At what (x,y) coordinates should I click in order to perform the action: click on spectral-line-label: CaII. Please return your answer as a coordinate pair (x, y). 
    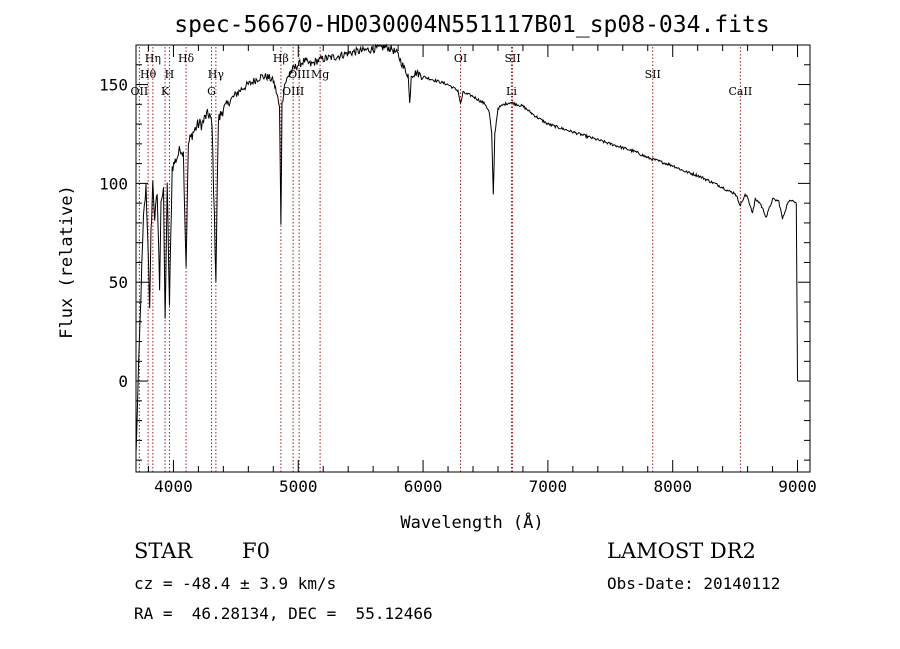
    Looking at the image, I should click on (741, 91).